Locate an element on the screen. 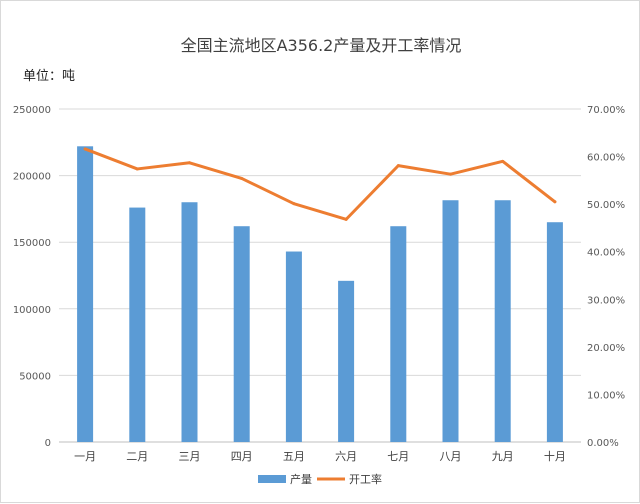 Image resolution: width=640 pixels, height=504 pixels. legend: 产量 开工率 is located at coordinates (320, 479).